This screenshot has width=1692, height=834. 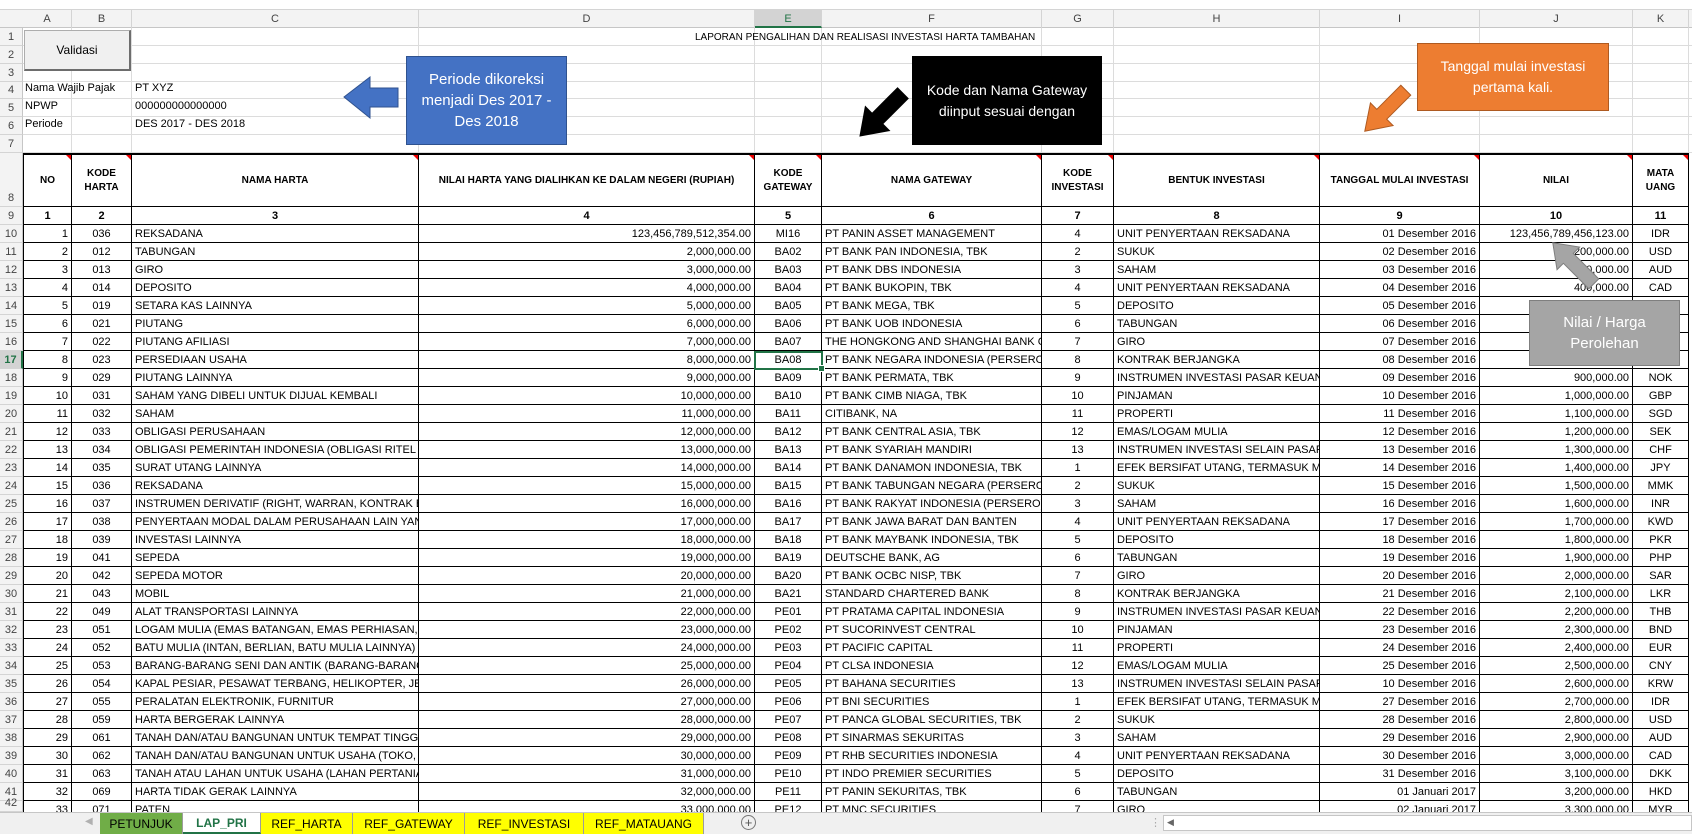 I want to click on cell-no: 22, so click(x=47, y=612).